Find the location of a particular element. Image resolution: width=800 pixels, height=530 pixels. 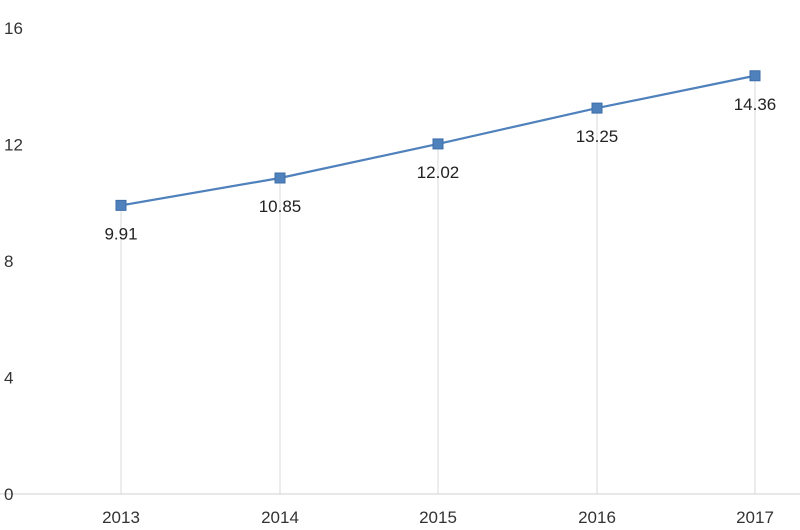

x-tick-label: 2016 is located at coordinates (597, 517).